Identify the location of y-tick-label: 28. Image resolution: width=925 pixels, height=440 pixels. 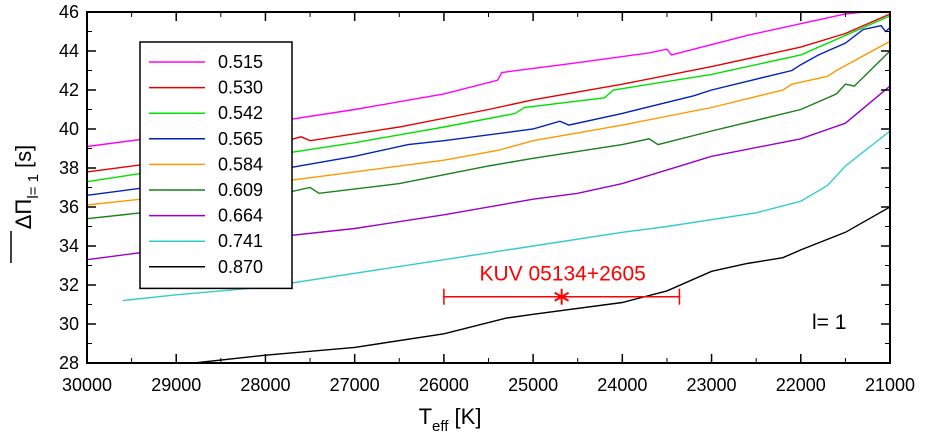
(69, 363).